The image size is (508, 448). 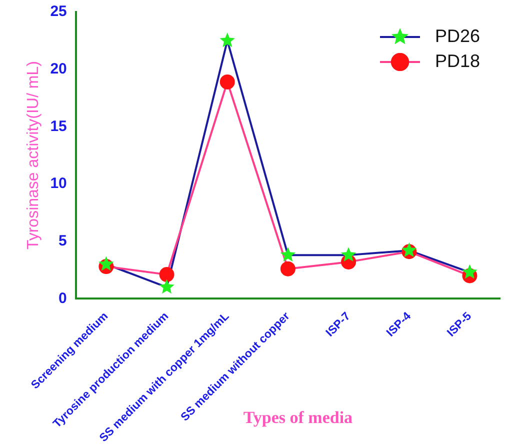 I want to click on y-tick-label: 5, so click(x=62, y=241).